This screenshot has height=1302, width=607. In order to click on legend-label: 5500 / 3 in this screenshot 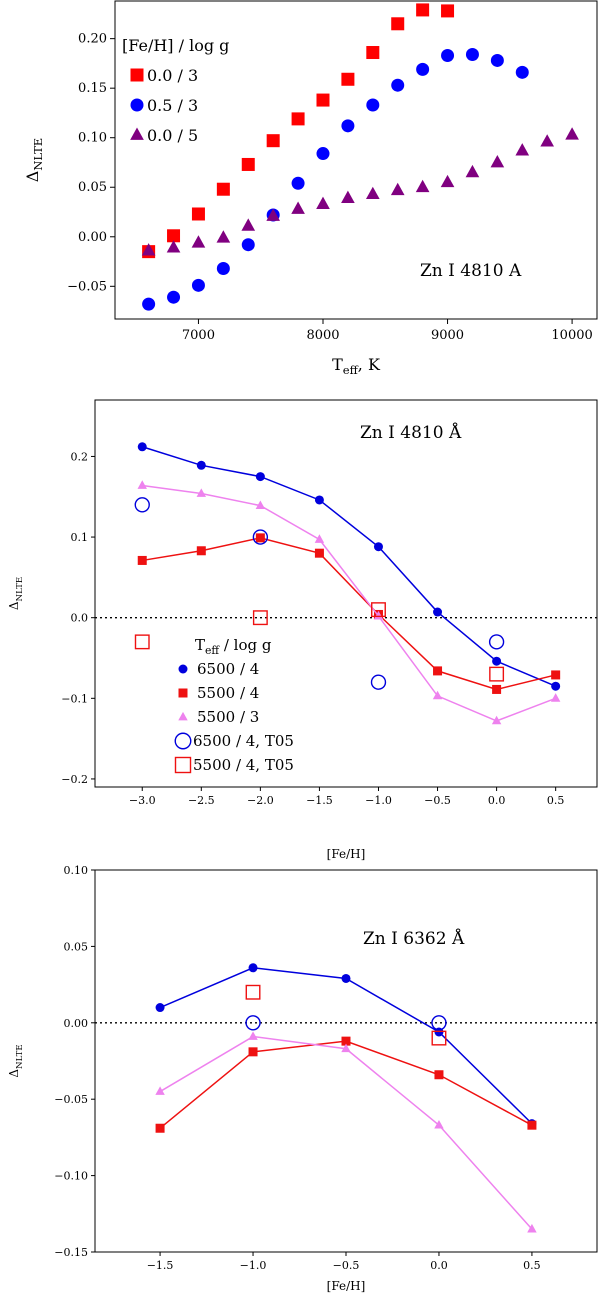, I will do `click(228, 717)`.